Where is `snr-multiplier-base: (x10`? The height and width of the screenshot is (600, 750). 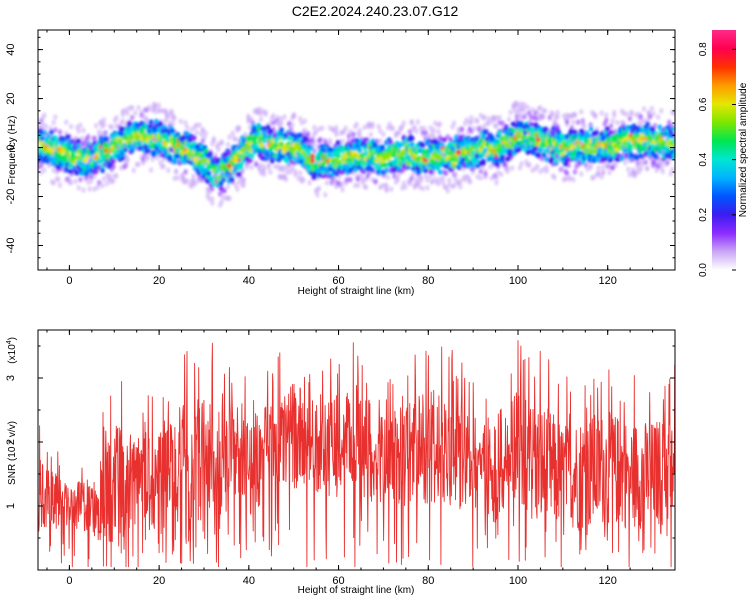
snr-multiplier-base: (x10 is located at coordinates (12, 354).